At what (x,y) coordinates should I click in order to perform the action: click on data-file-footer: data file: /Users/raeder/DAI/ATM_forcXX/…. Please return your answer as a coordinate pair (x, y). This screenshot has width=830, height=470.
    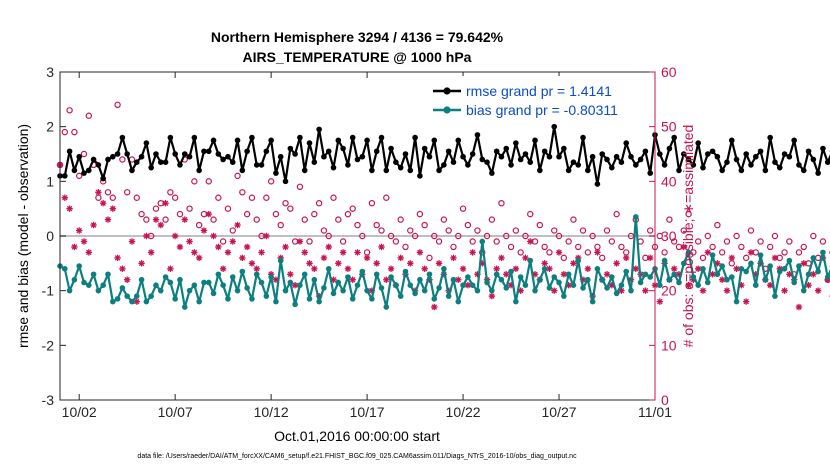
    Looking at the image, I should click on (357, 456).